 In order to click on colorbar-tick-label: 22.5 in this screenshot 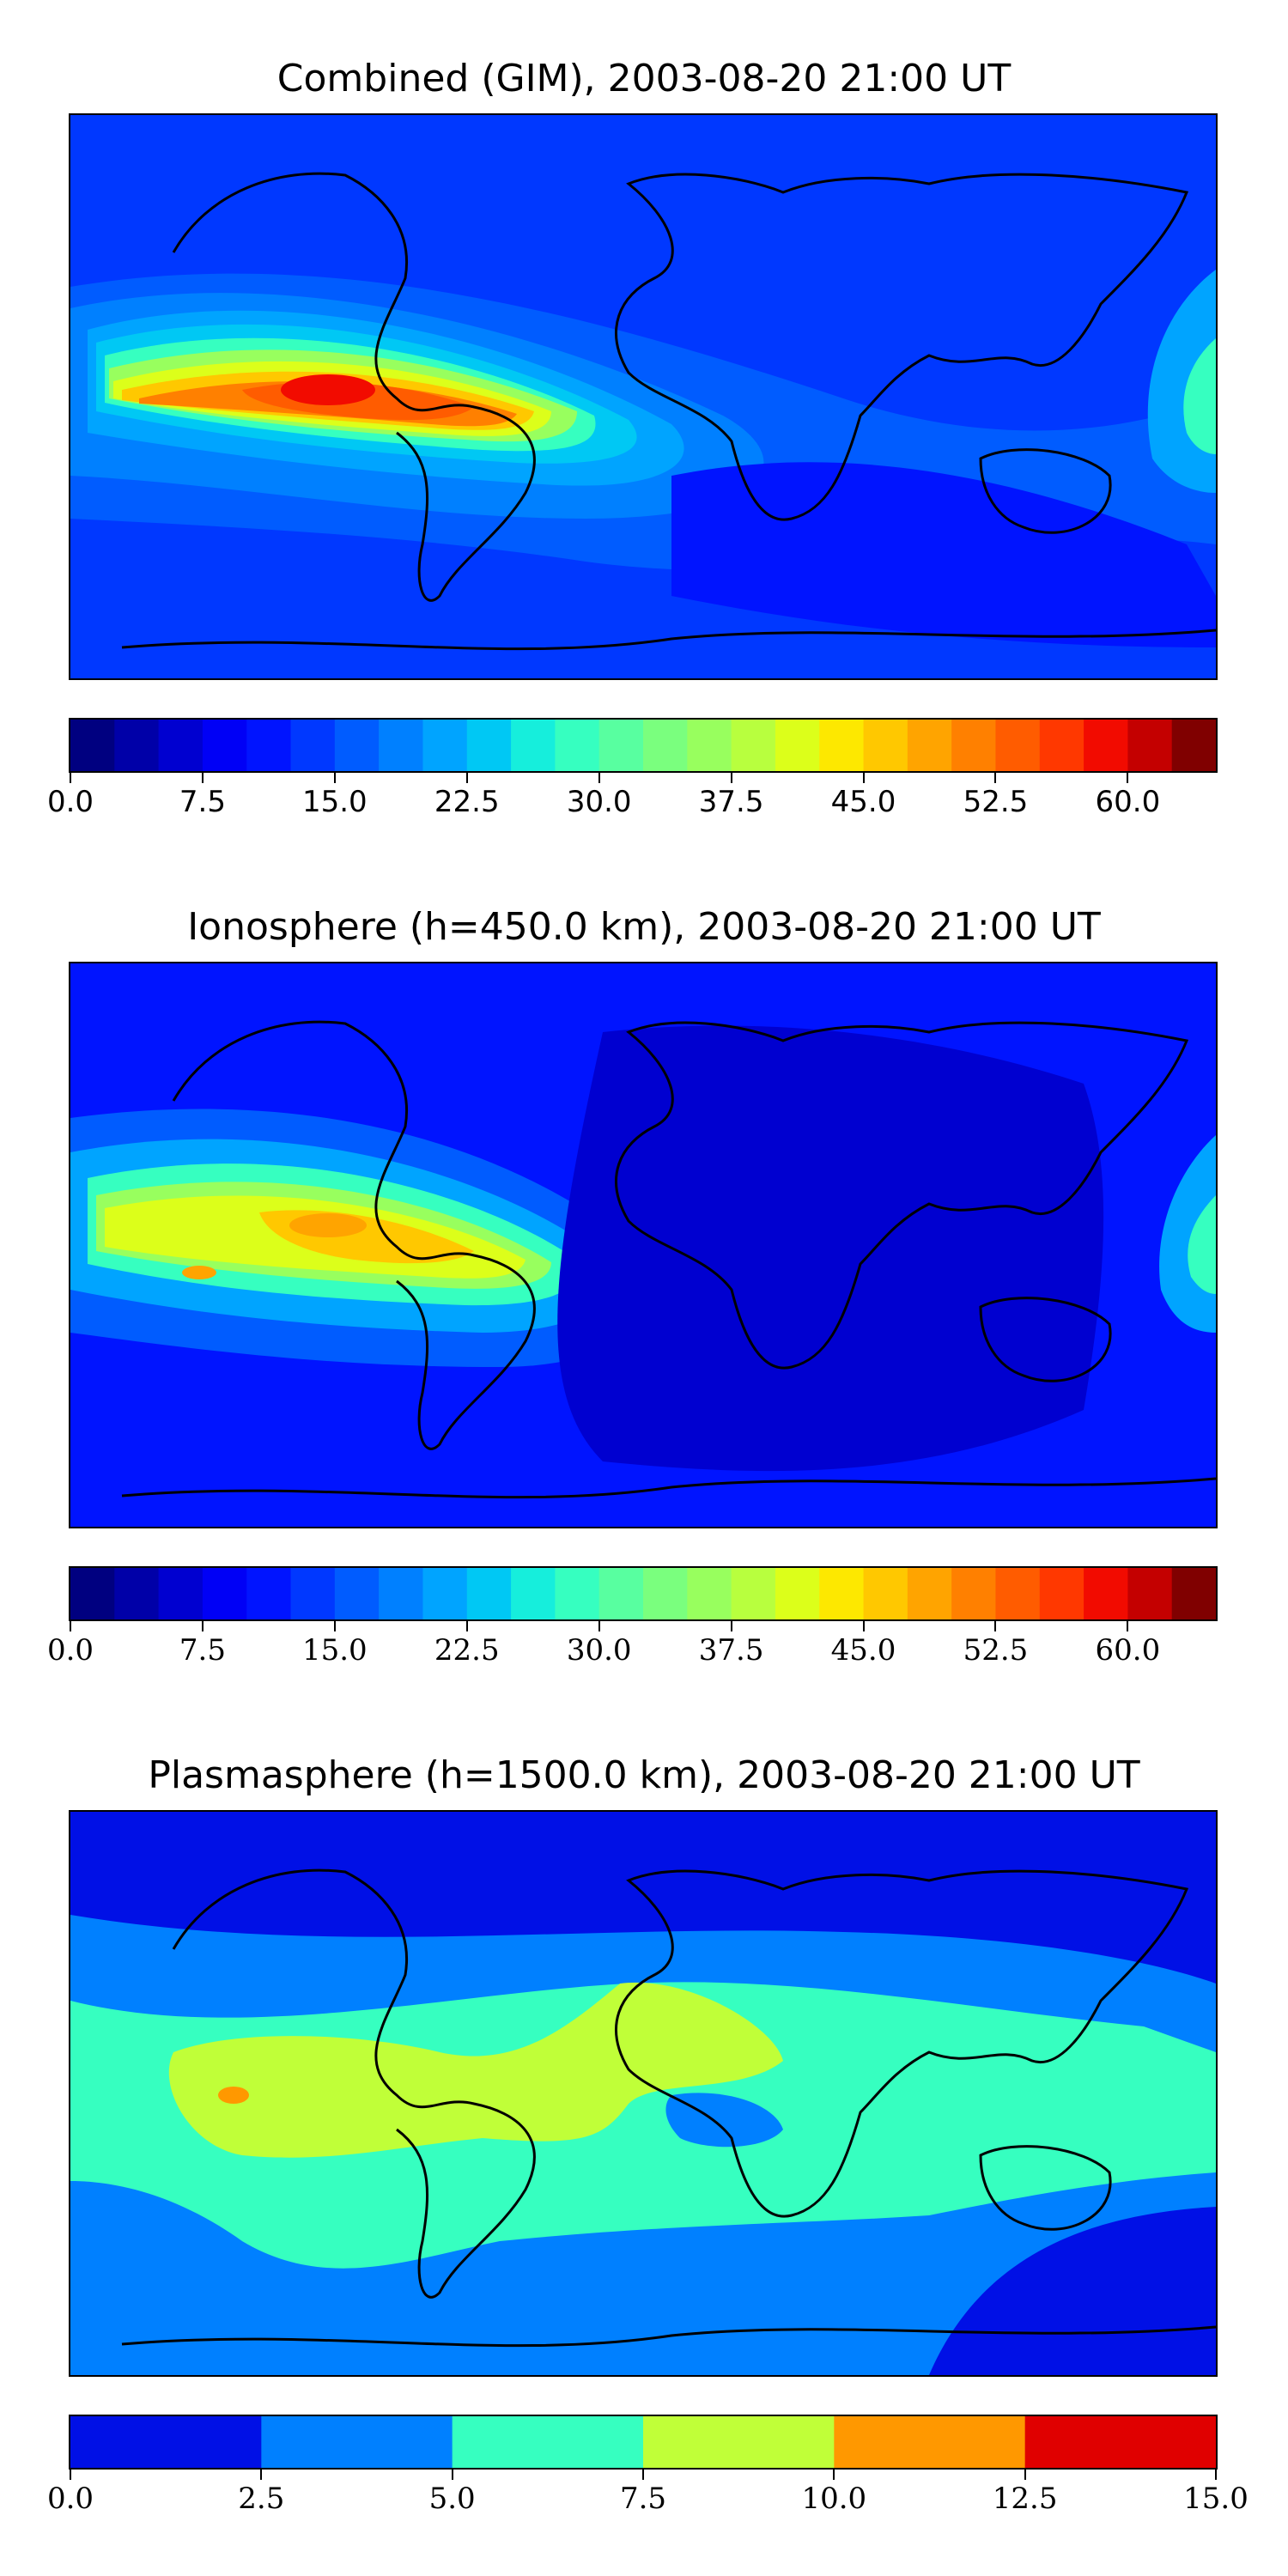, I will do `click(467, 802)`.